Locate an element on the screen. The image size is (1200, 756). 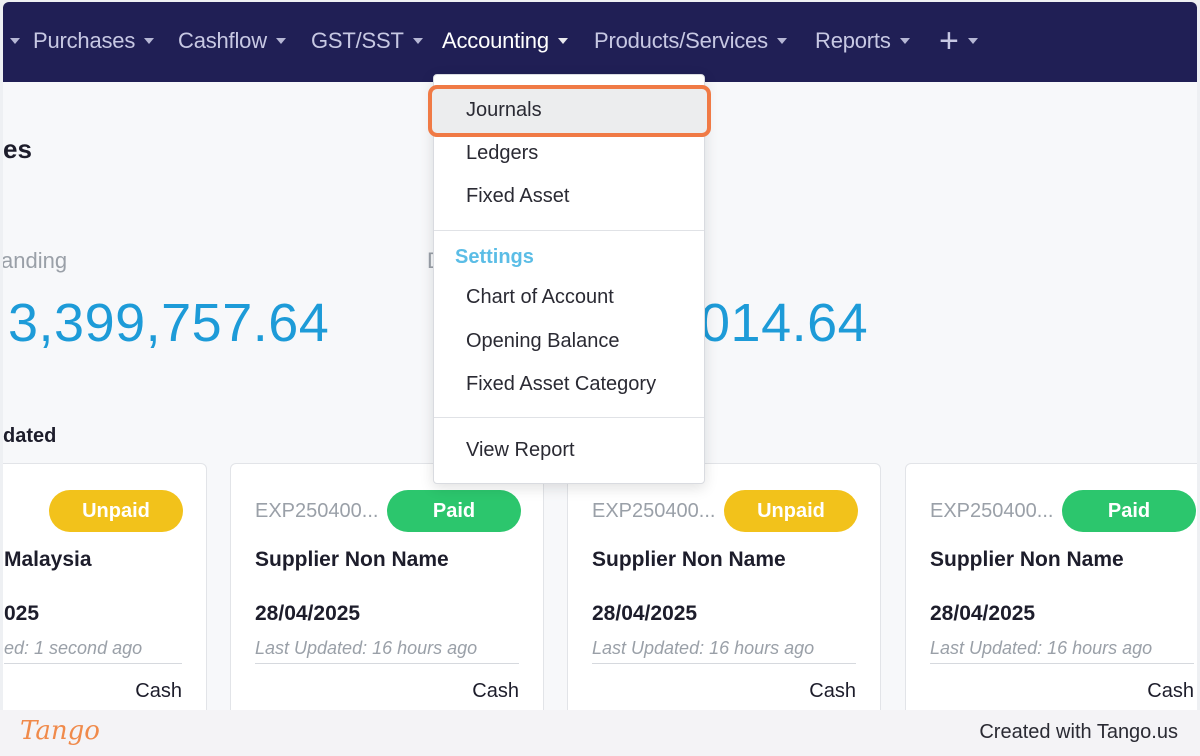
card-supplier-name: Malaysia is located at coordinates (48, 559).